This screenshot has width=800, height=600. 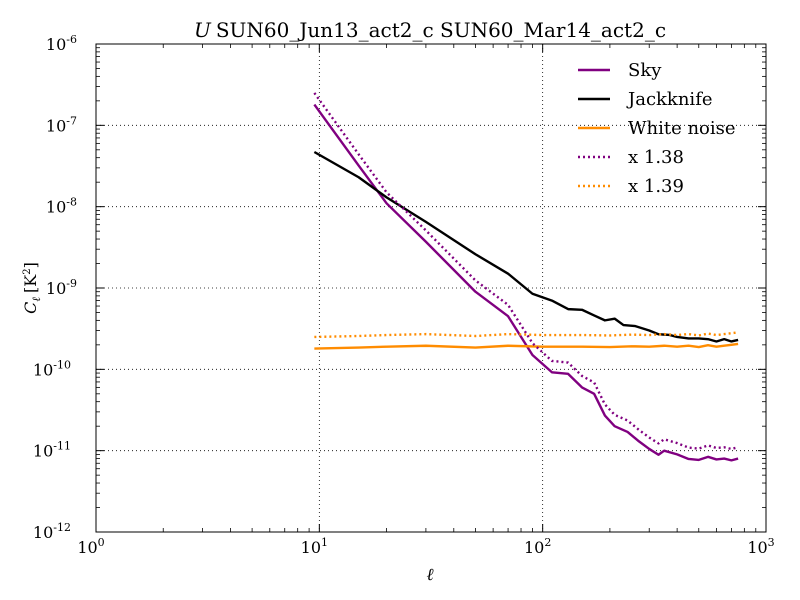 I want to click on svg-text:Cℓ[K2]: Cℓ [K2], so click(x=32, y=288).